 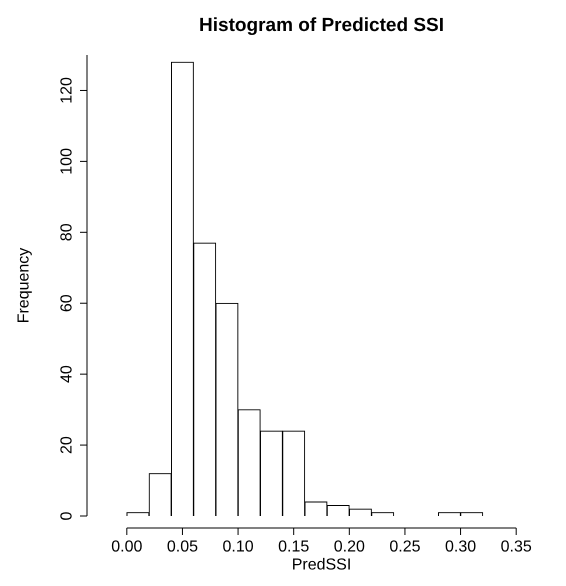 What do you see at coordinates (67, 232) in the screenshot?
I see `y-tick-label: 80` at bounding box center [67, 232].